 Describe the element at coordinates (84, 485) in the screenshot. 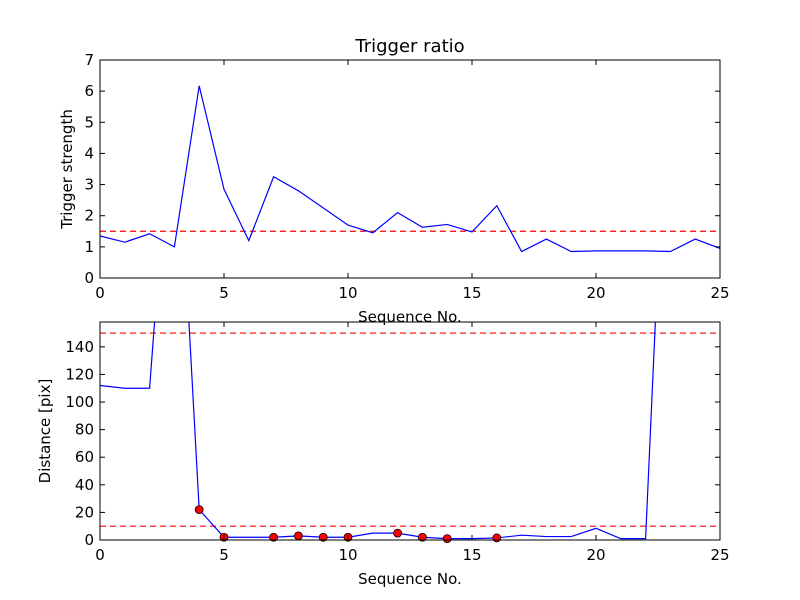

I see `y-tick-label: 40` at that location.